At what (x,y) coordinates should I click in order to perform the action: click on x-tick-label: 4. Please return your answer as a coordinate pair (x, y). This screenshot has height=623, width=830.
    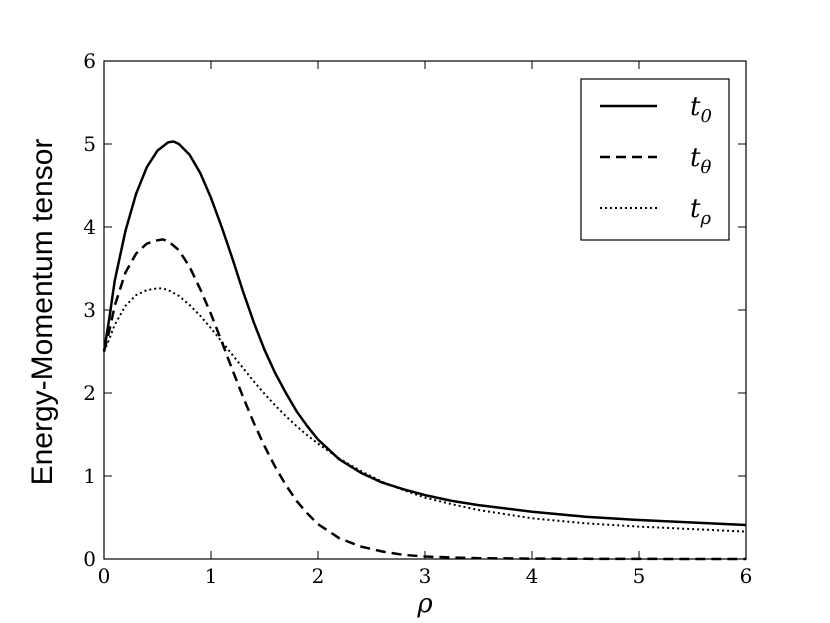
    Looking at the image, I should click on (532, 576).